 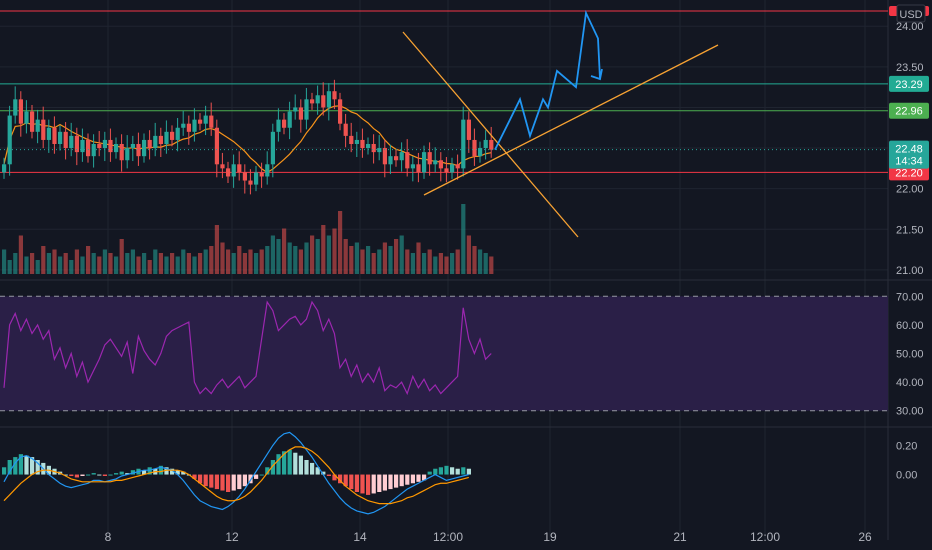 I want to click on macd-line, so click(x=236, y=473).